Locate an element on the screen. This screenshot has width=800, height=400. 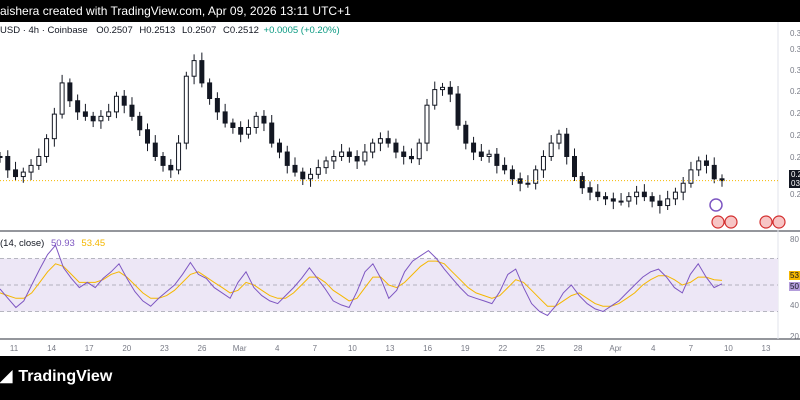
rsi-ma-line is located at coordinates (361, 283).